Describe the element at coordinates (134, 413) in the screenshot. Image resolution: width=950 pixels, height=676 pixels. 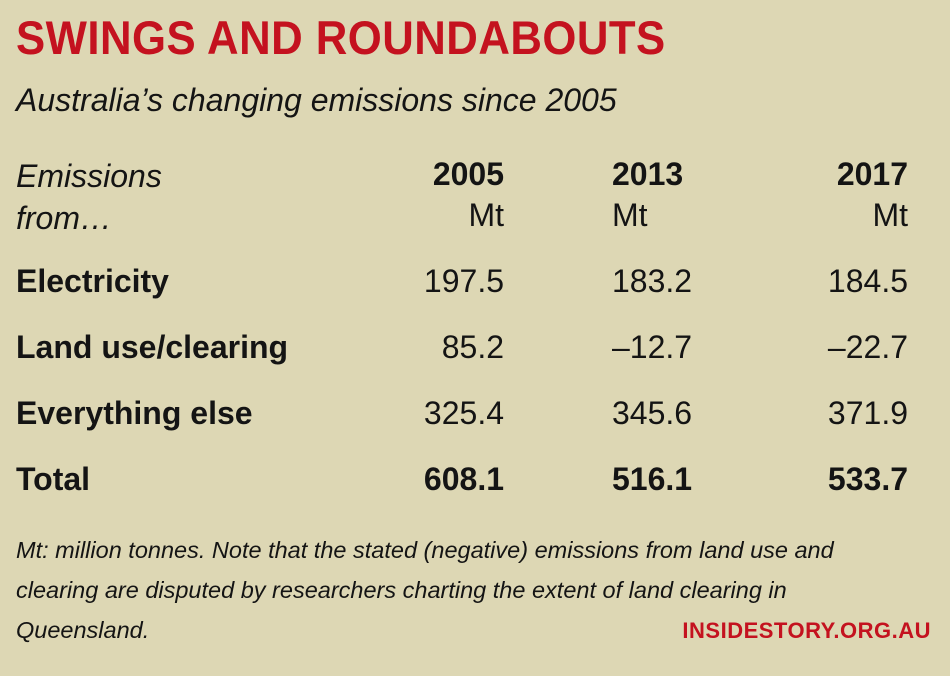
I see `row-label-everything-else: Everything else` at that location.